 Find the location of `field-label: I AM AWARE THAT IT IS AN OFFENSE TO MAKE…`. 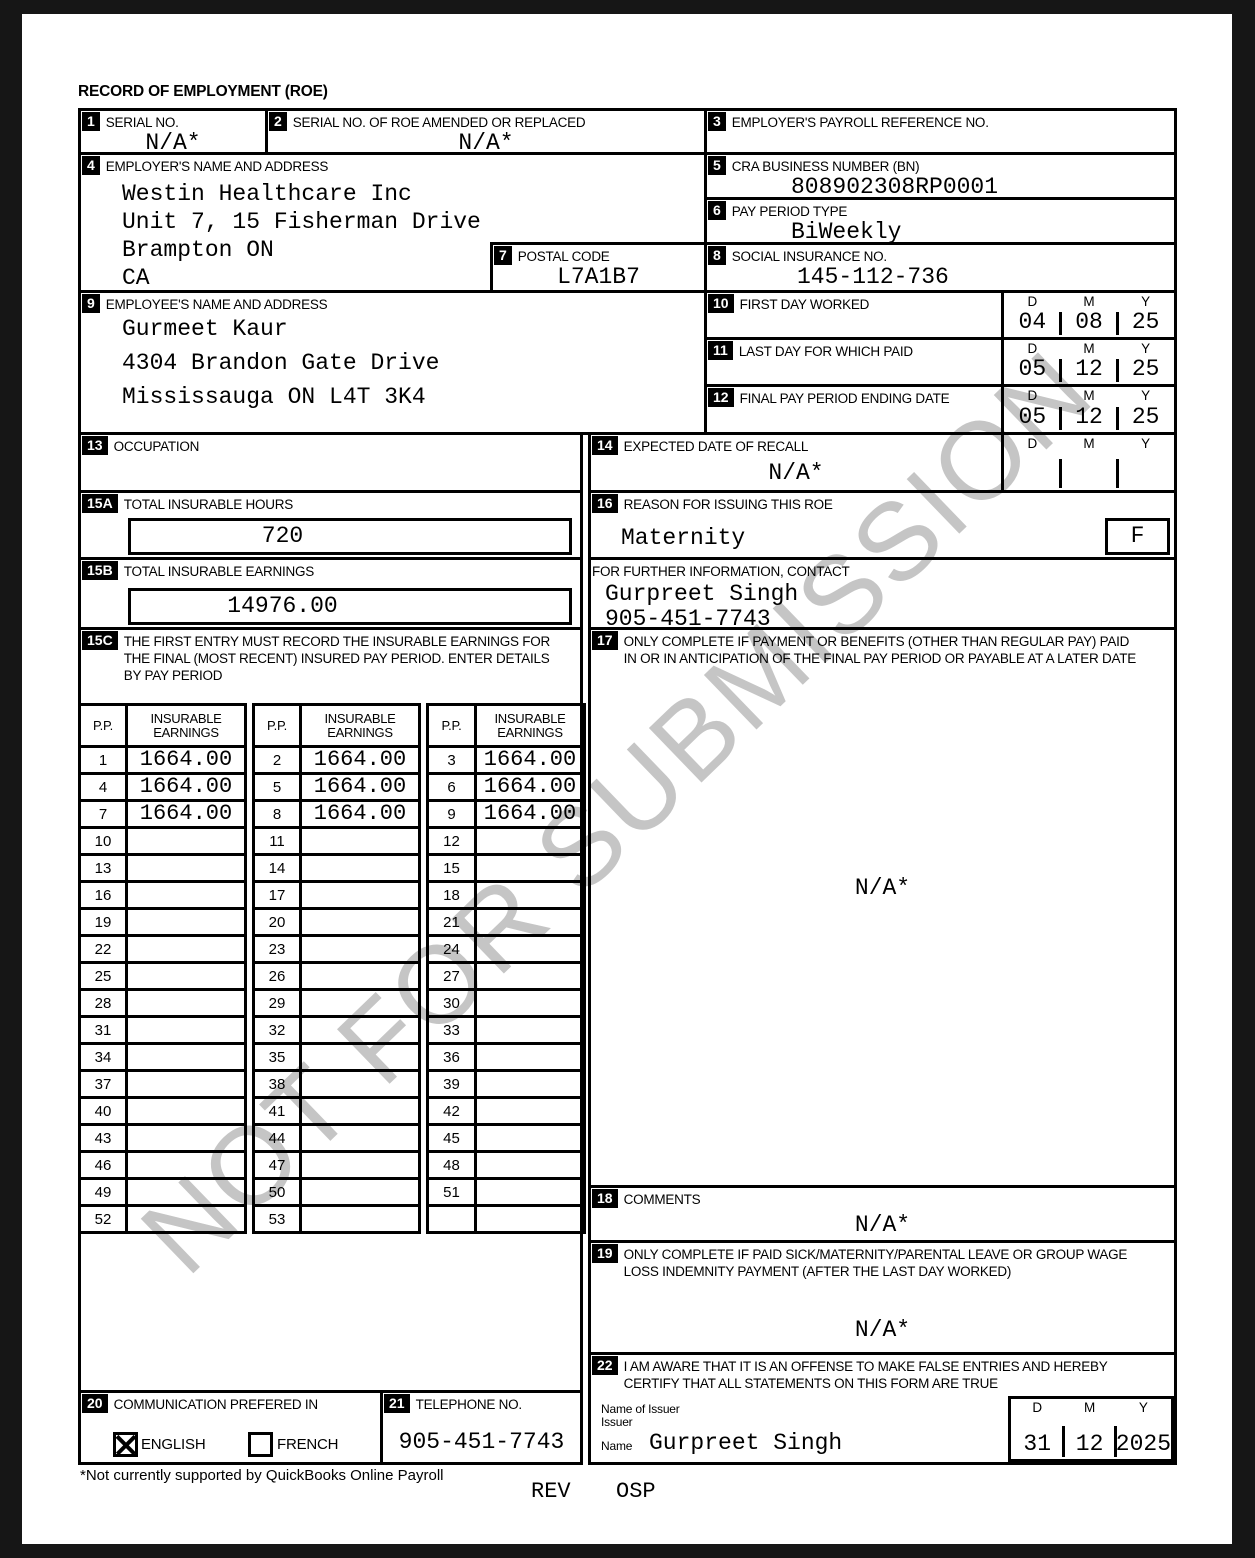

field-label: I AM AWARE THAT IT IS AN OFFENSE TO MAKE… is located at coordinates (865, 1375).